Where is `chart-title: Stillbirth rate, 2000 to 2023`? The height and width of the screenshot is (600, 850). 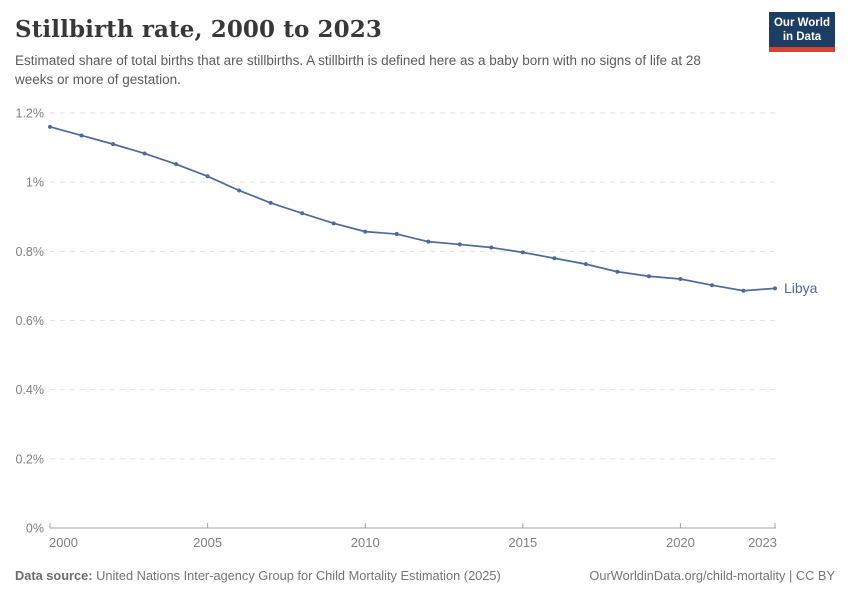
chart-title: Stillbirth rate, 2000 to 2023 is located at coordinates (198, 29).